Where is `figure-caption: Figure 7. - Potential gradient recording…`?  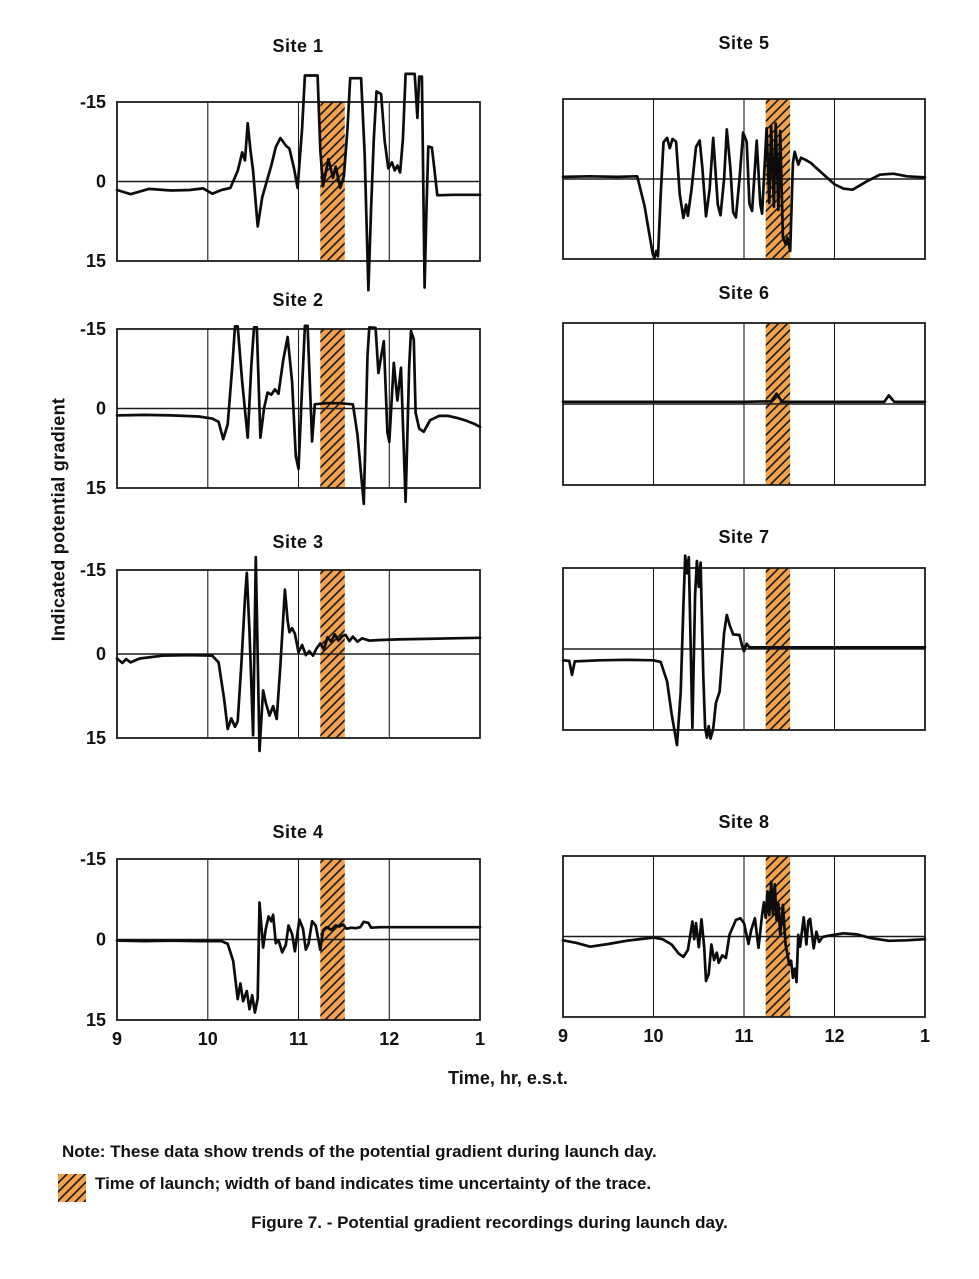 figure-caption: Figure 7. - Potential gradient recording… is located at coordinates (489, 1222).